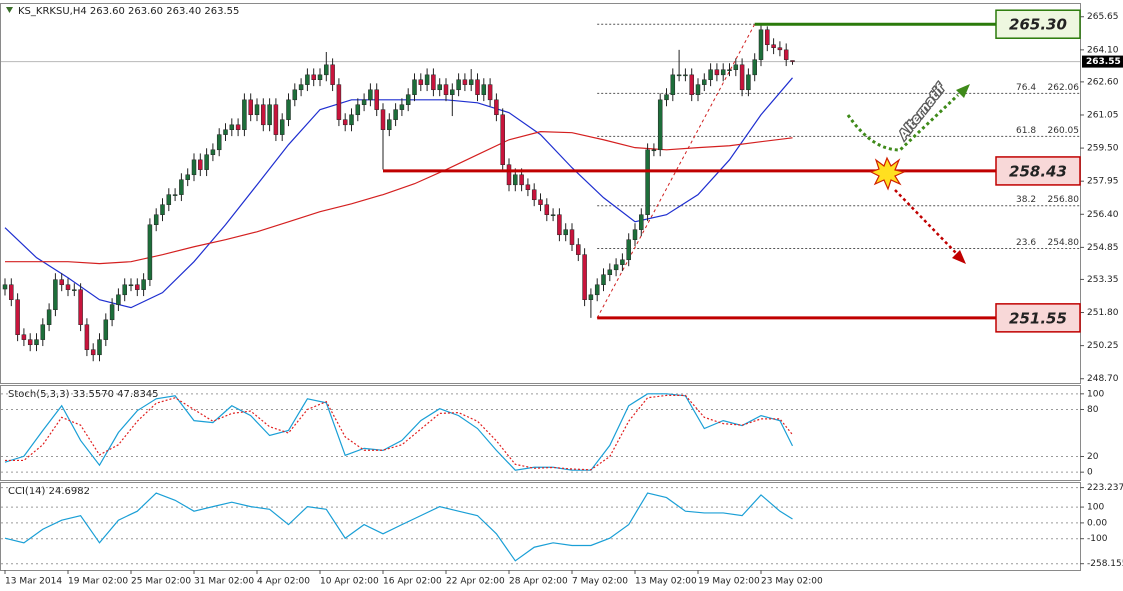 The image size is (1123, 591). Describe the element at coordinates (1103, 17) in the screenshot. I see `y-tick-label: 265.65` at that location.